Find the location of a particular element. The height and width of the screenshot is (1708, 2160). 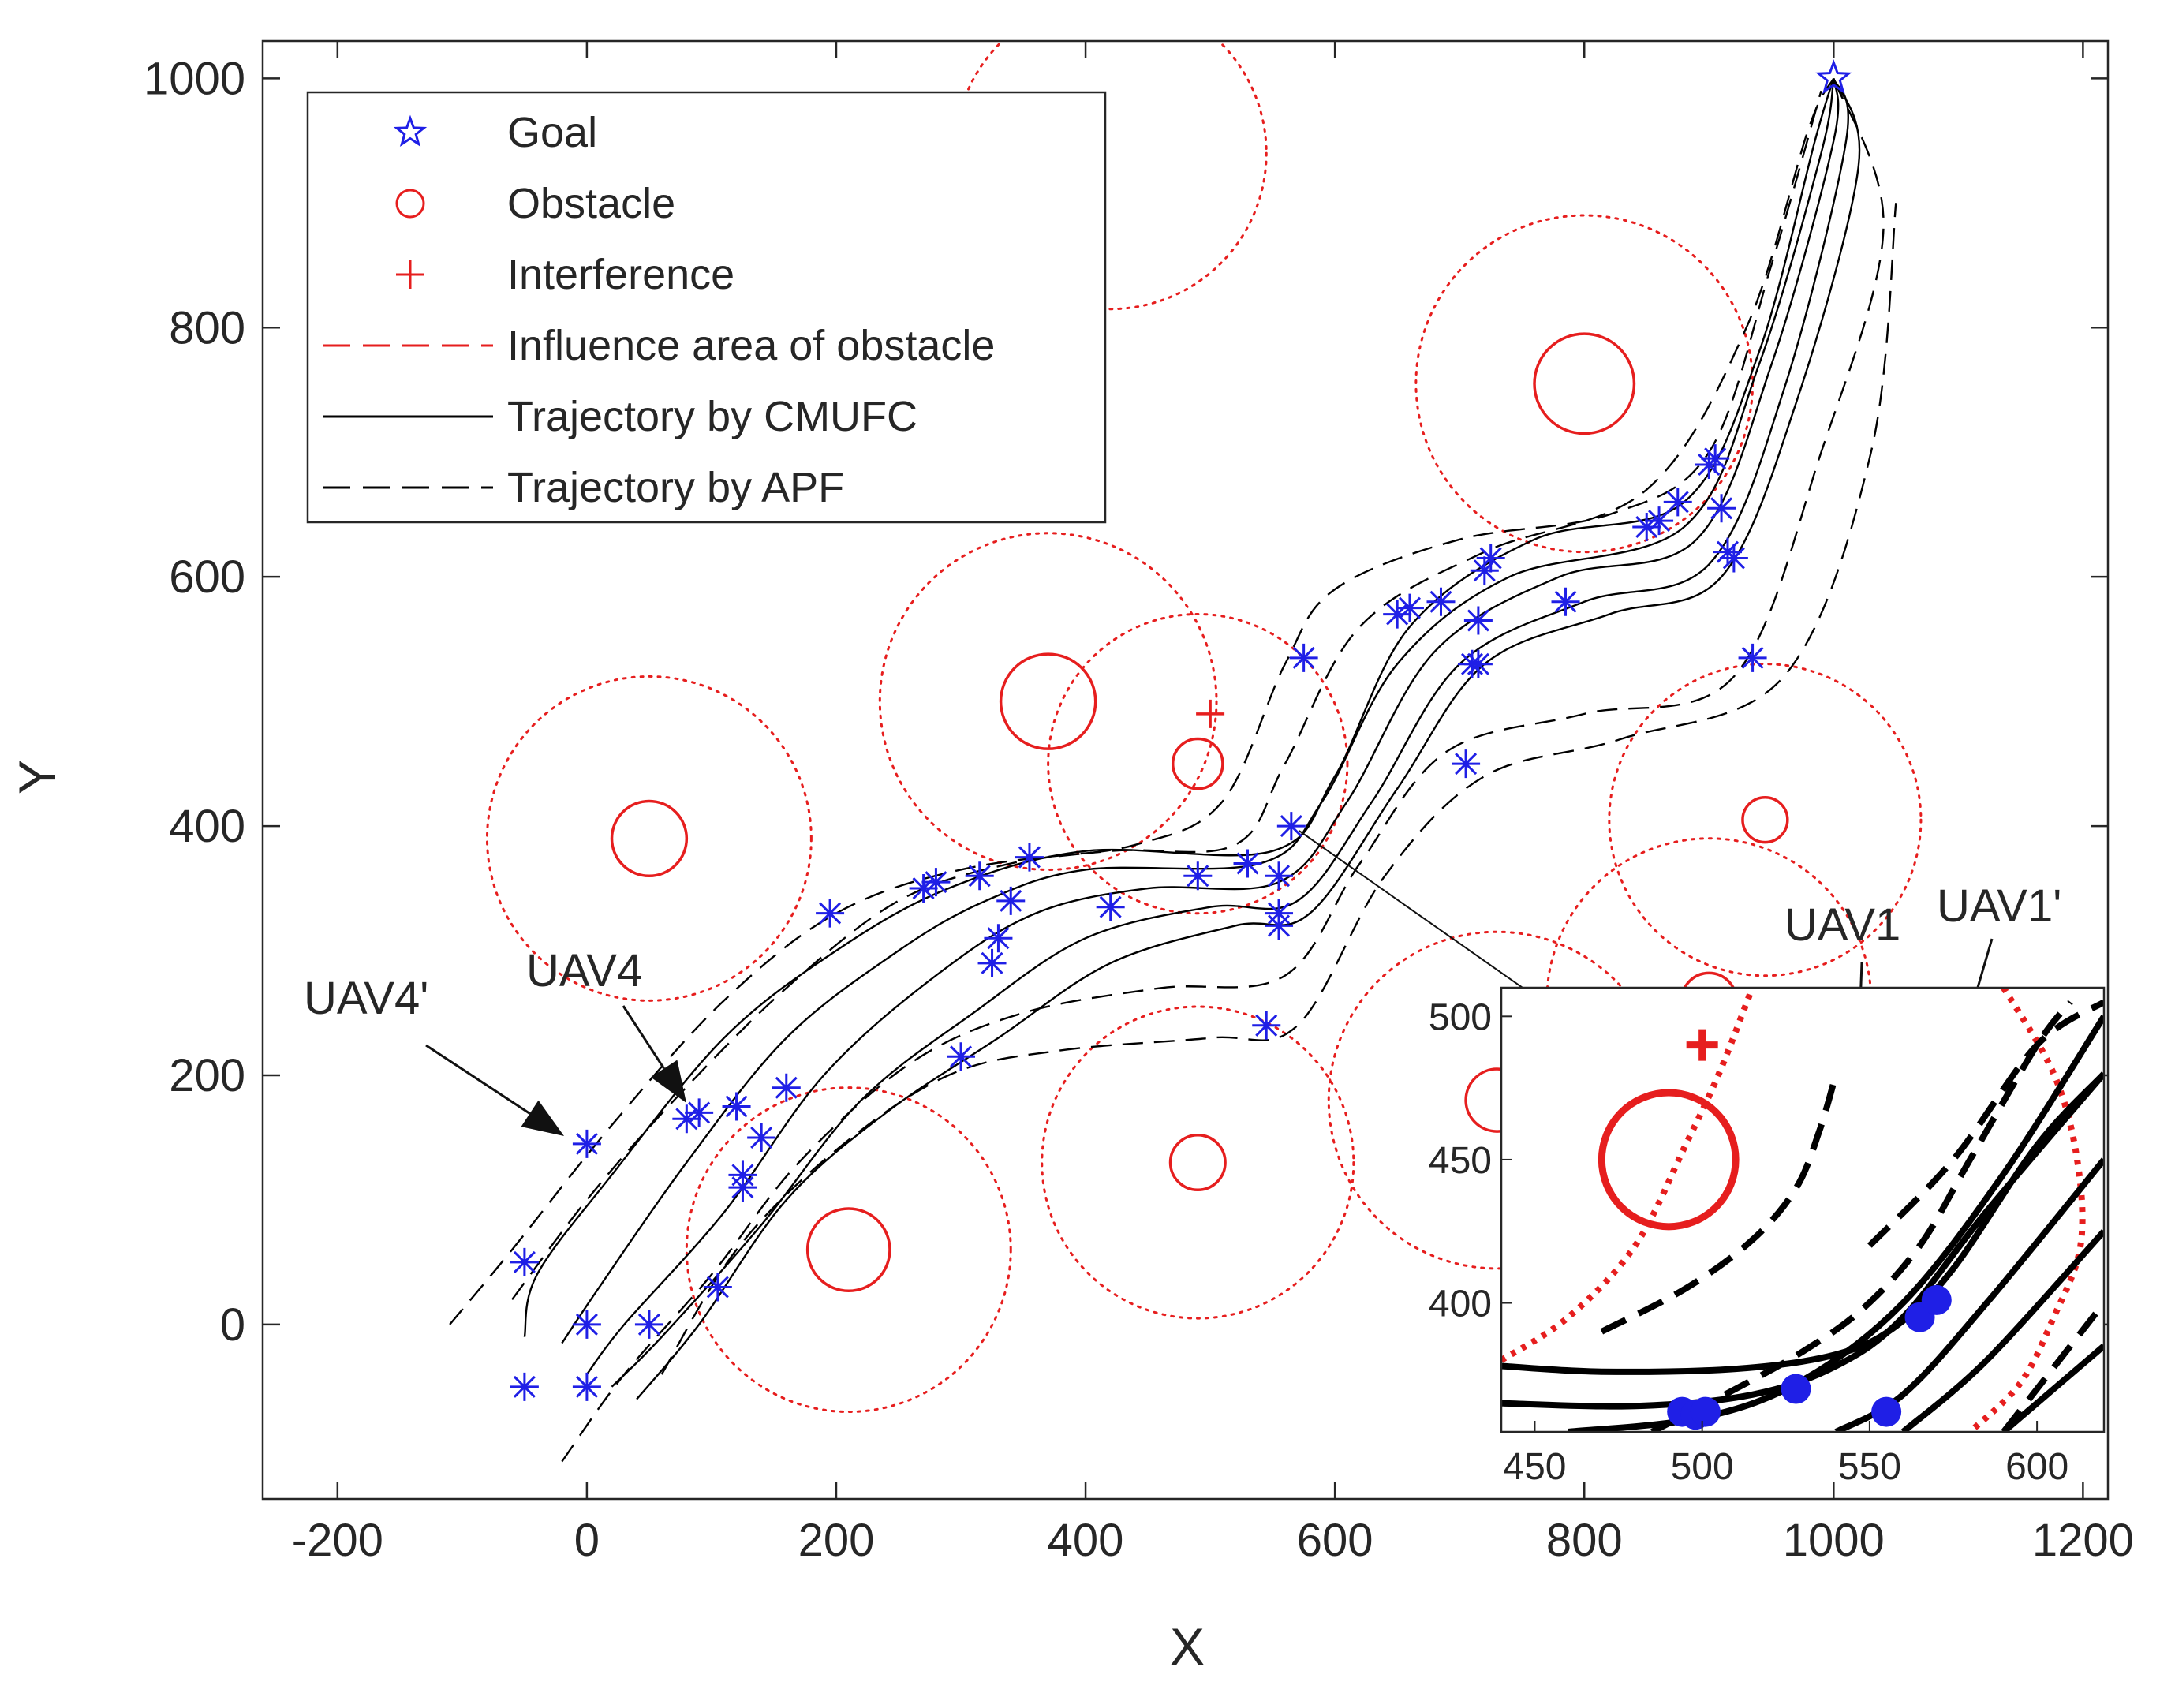

y-tick-label-1: 200 is located at coordinates (207, 1075).